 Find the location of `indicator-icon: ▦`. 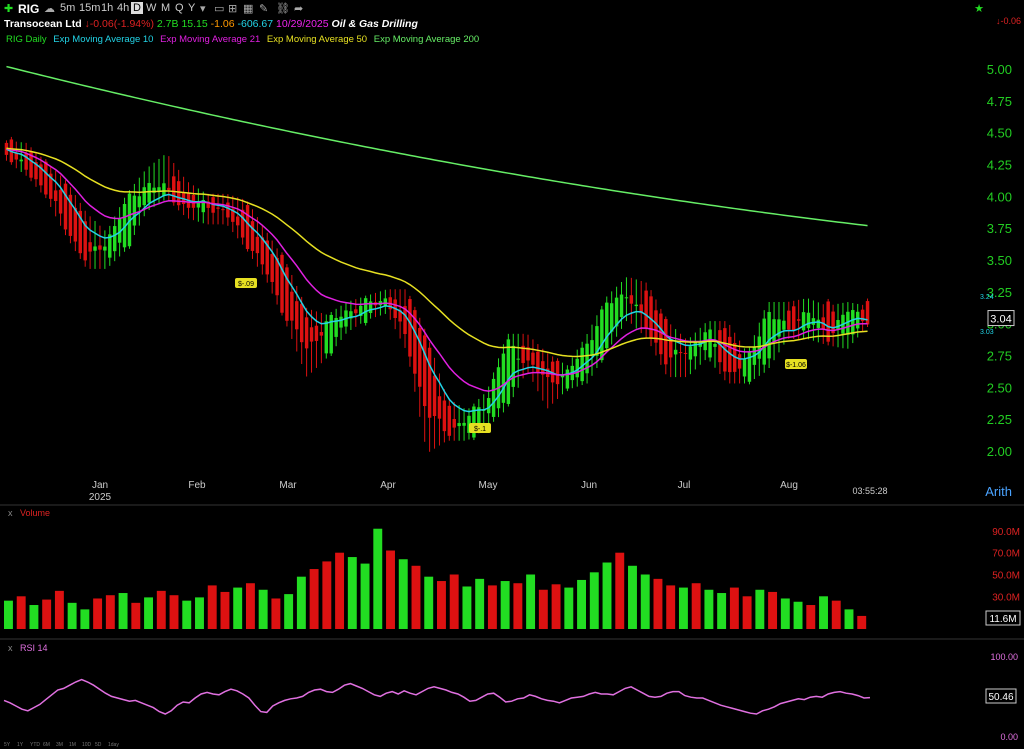

indicator-icon: ▦ is located at coordinates (248, 9).